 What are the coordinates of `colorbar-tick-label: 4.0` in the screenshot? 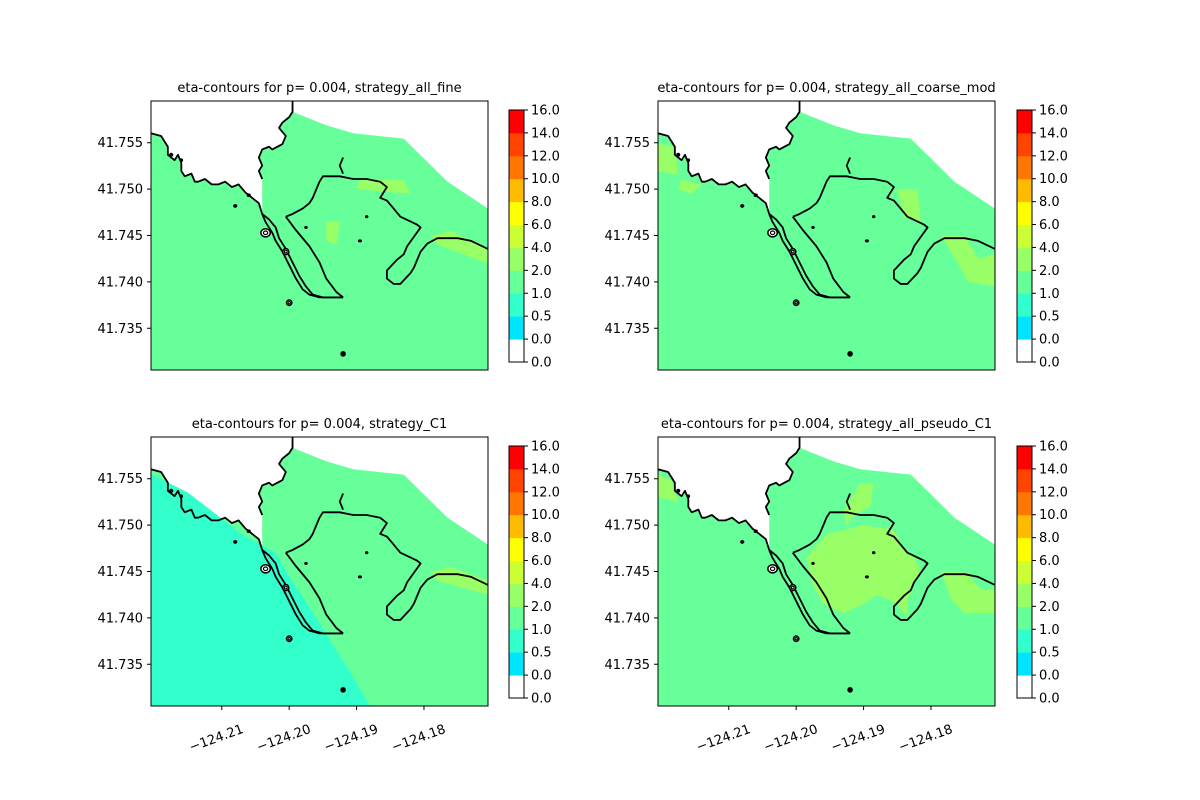 It's located at (1049, 584).